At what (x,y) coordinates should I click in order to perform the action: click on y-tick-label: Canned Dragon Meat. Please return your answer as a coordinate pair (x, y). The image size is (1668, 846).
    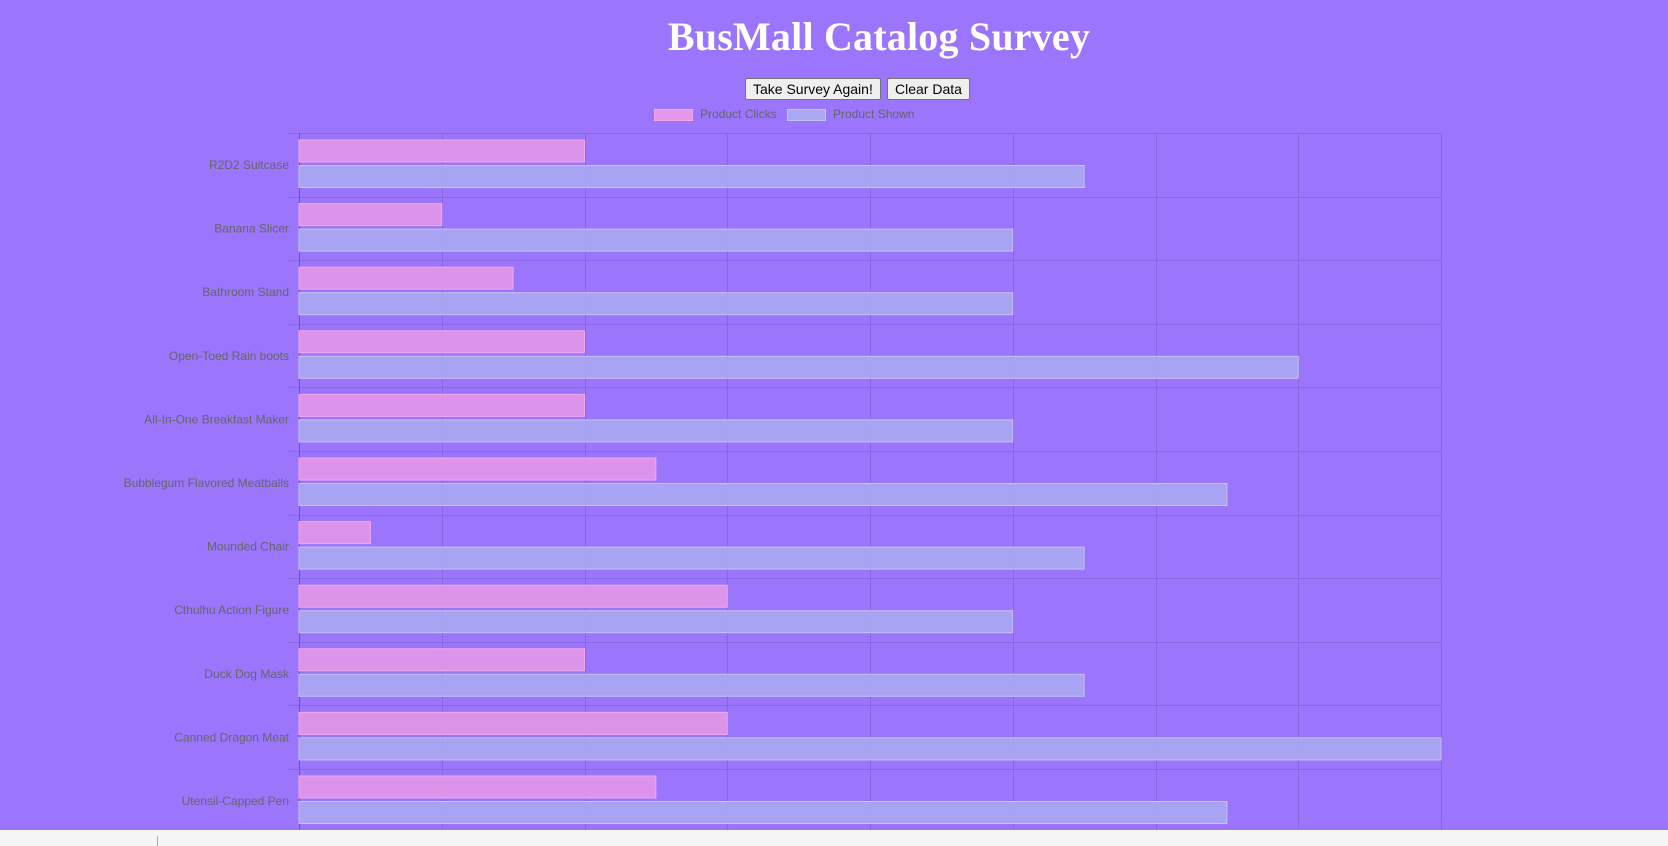
    Looking at the image, I should click on (231, 737).